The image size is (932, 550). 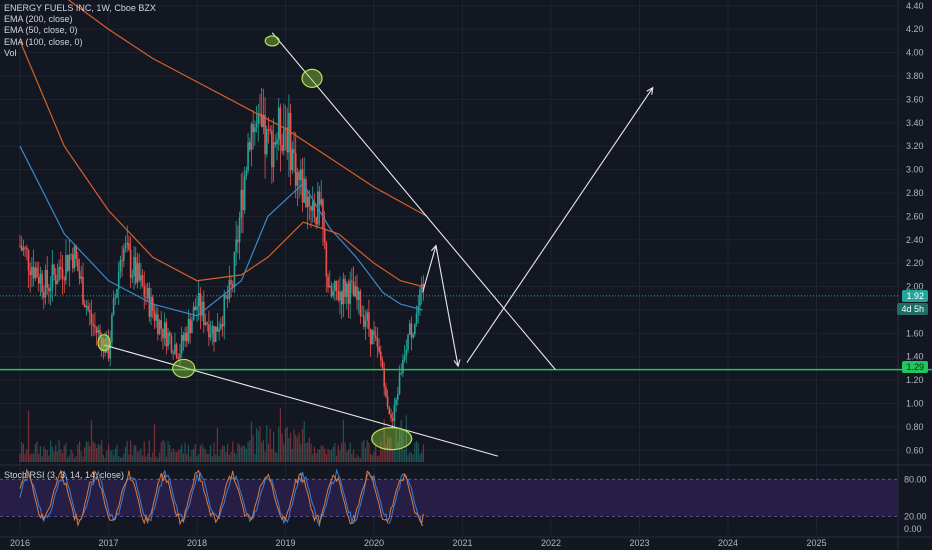 What do you see at coordinates (915, 296) in the screenshot?
I see `last-price-badge: 1.92` at bounding box center [915, 296].